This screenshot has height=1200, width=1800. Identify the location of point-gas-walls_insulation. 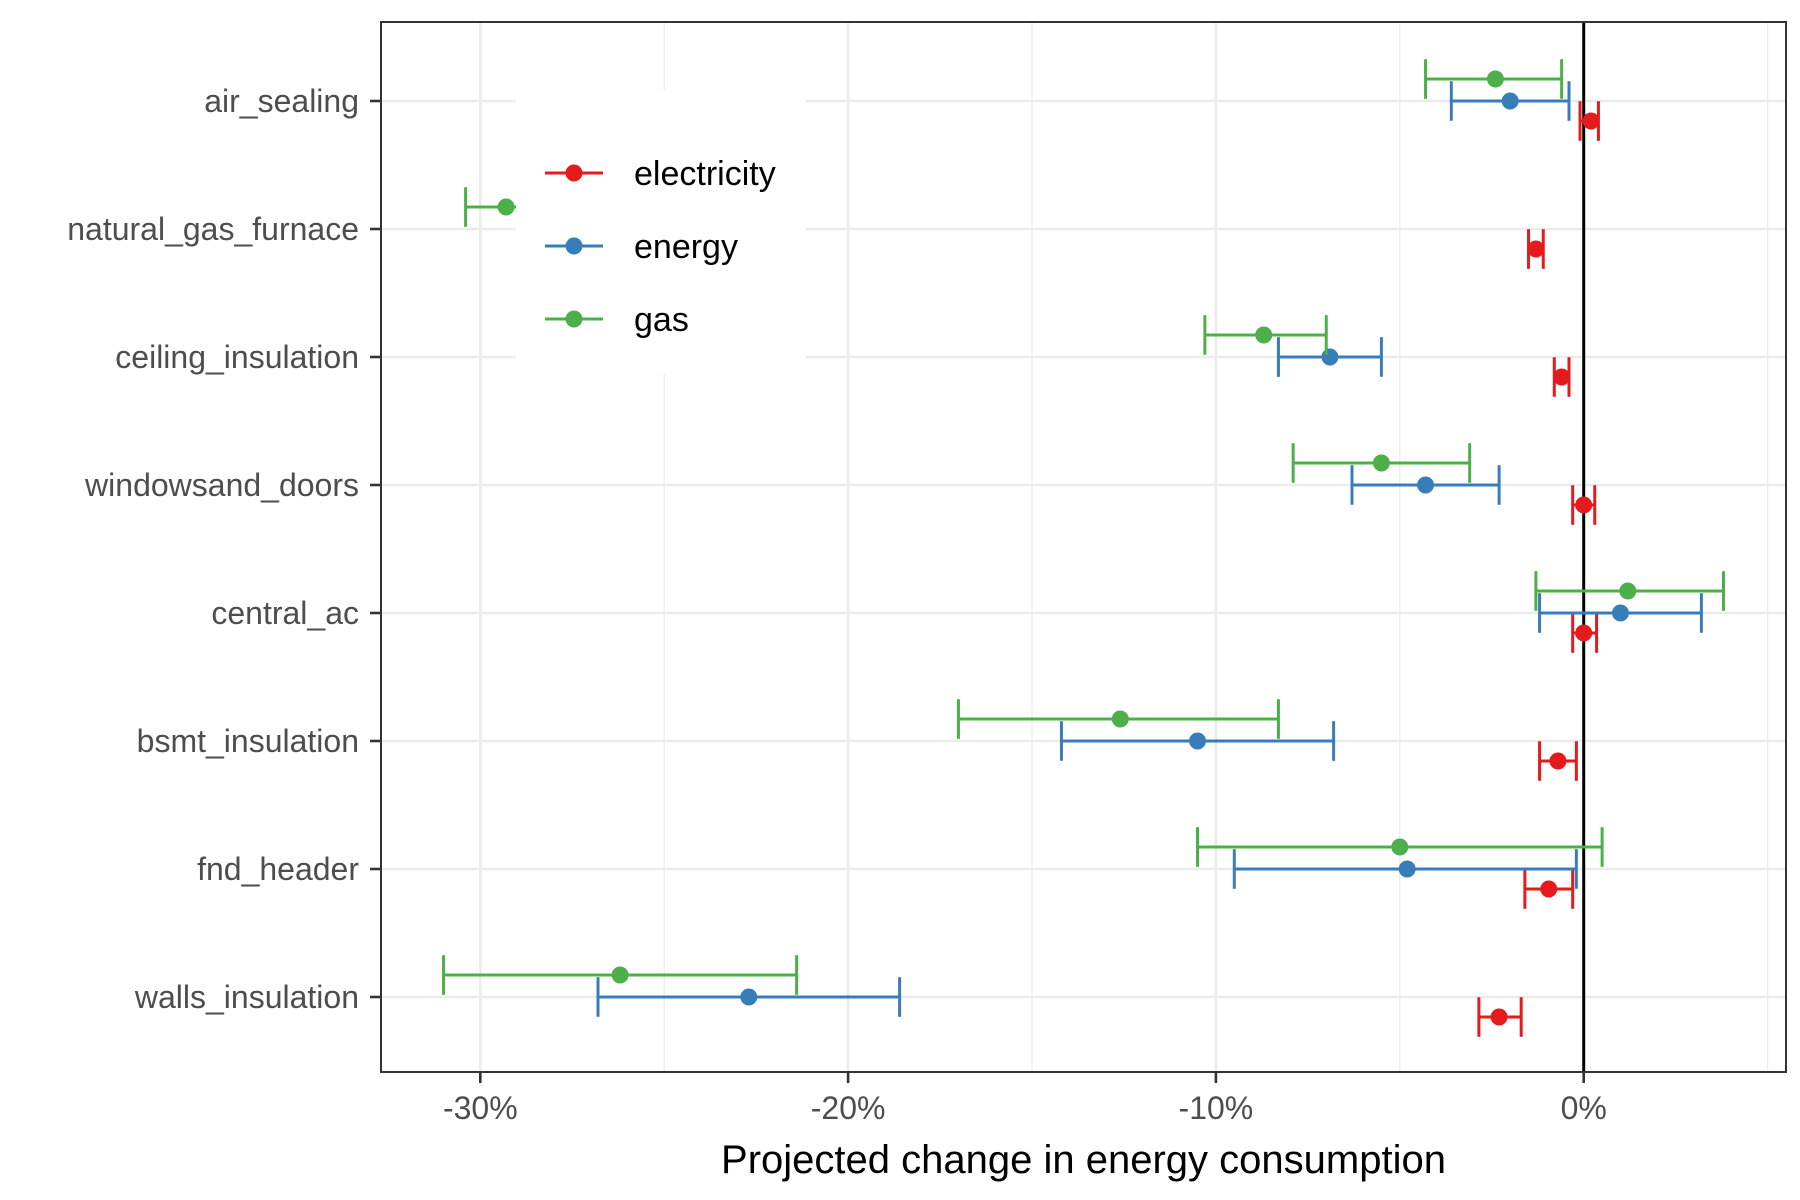
(620, 975).